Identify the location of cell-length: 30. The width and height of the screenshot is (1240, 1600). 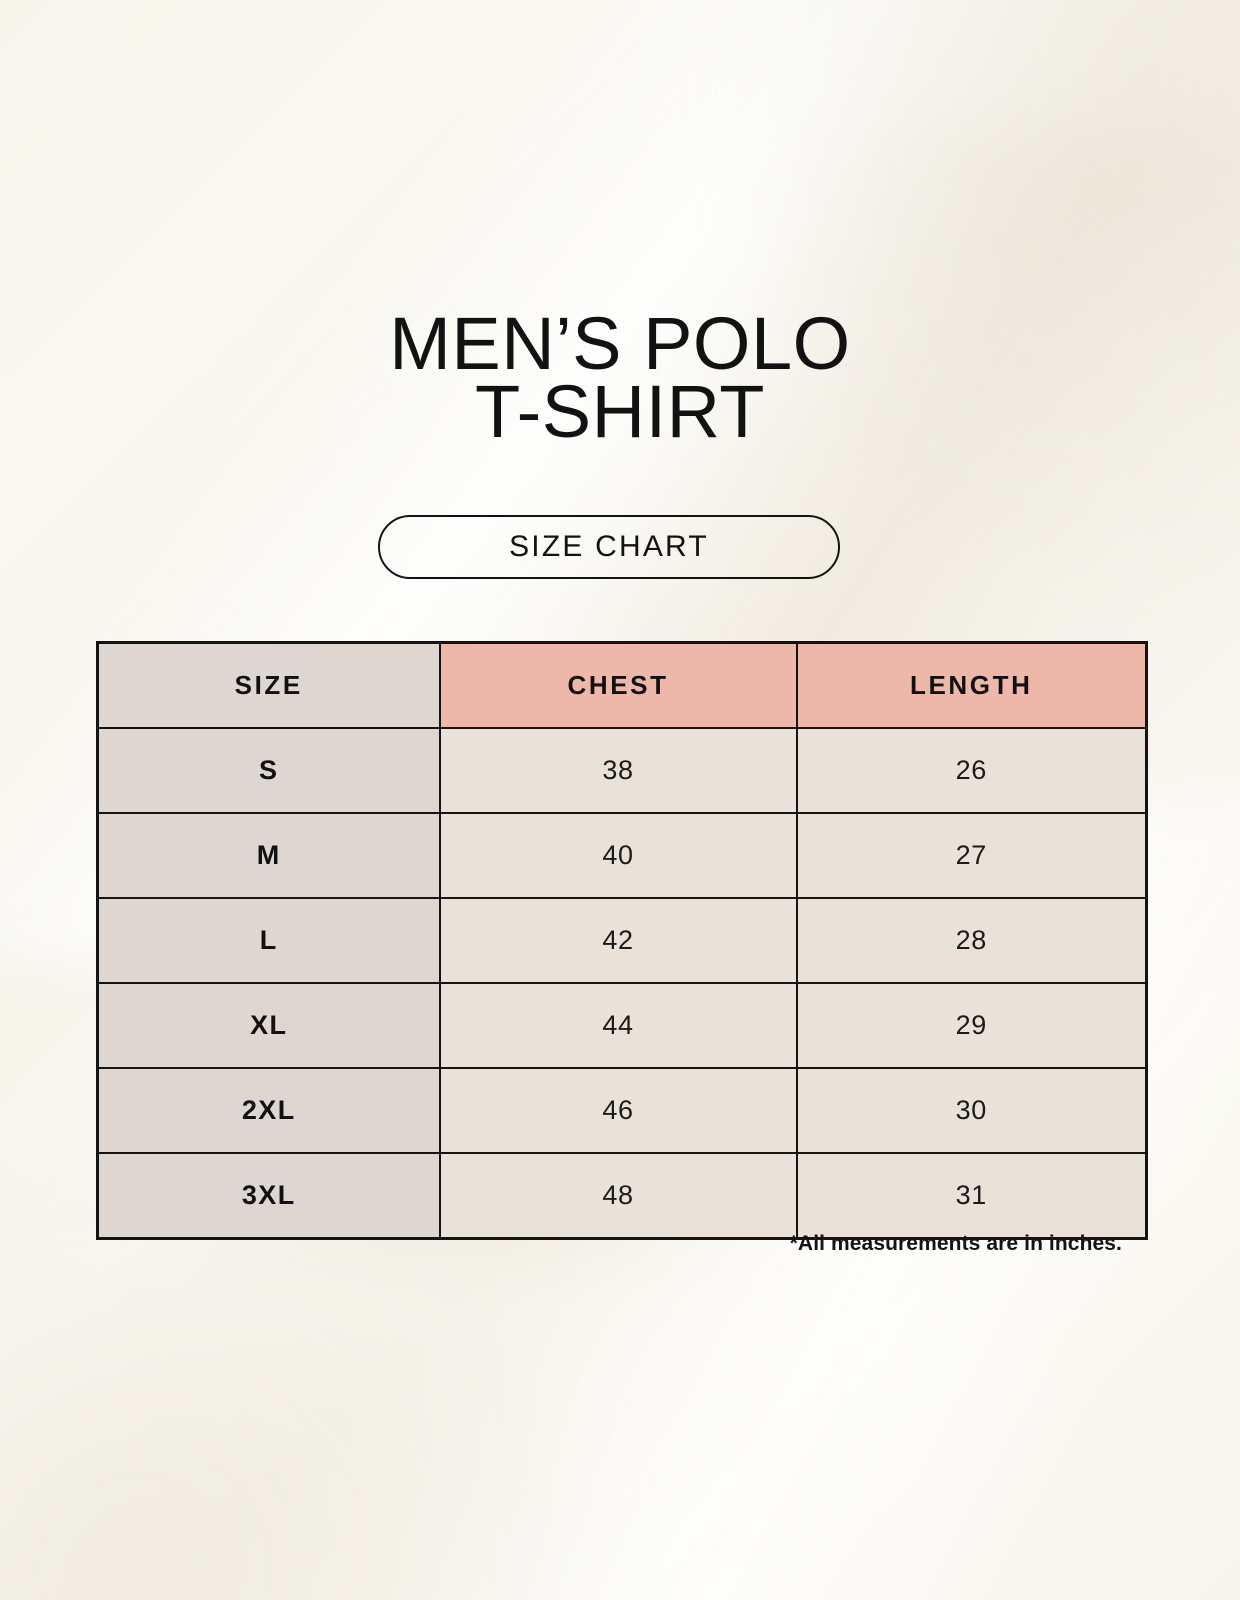
(971, 1110).